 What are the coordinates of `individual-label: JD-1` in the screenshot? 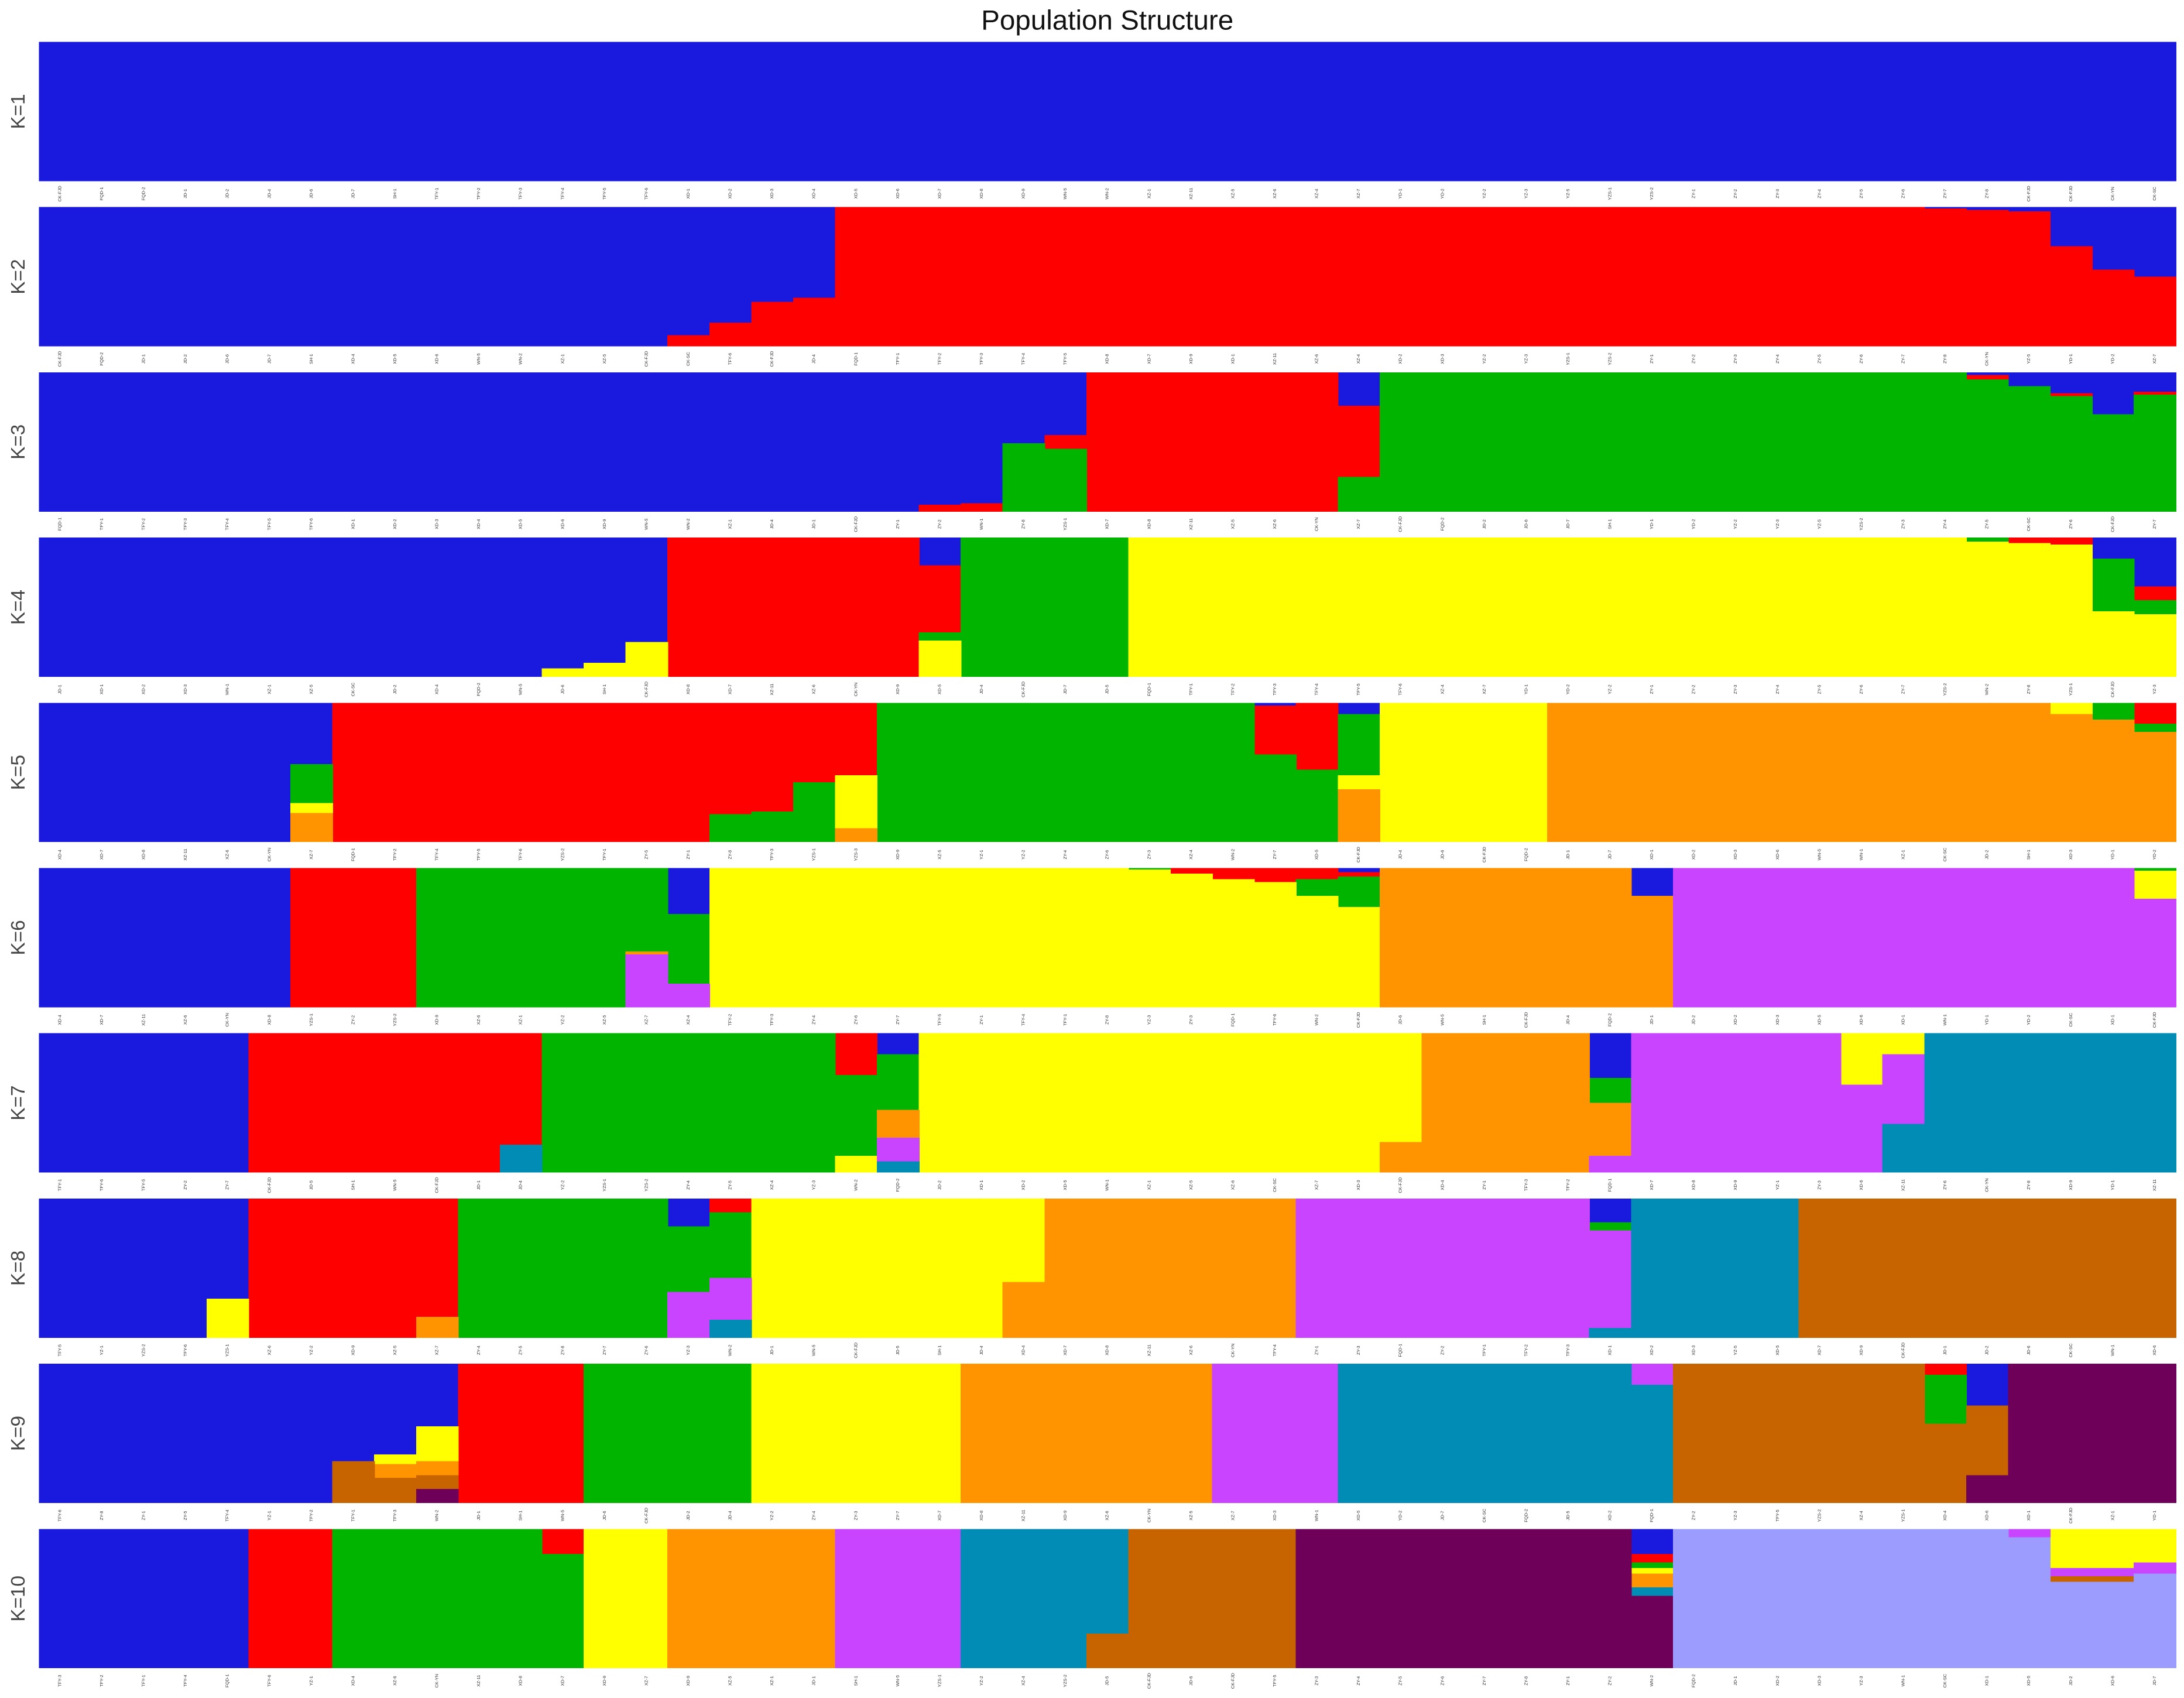 It's located at (1651, 1020).